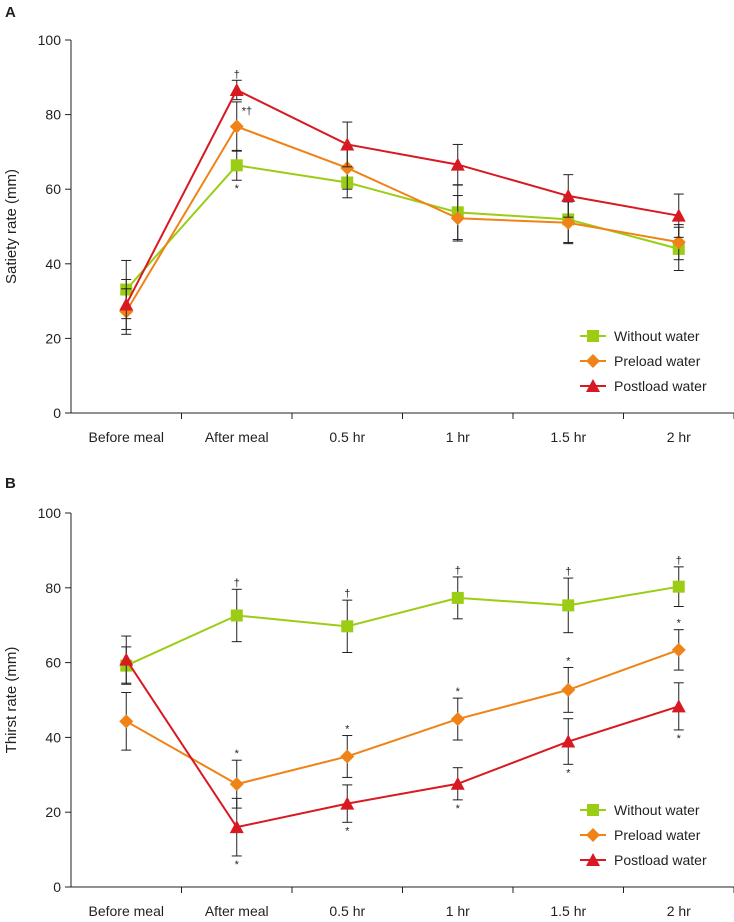 This screenshot has width=734, height=922. What do you see at coordinates (53, 115) in the screenshot?
I see `y-tick-label: 80` at bounding box center [53, 115].